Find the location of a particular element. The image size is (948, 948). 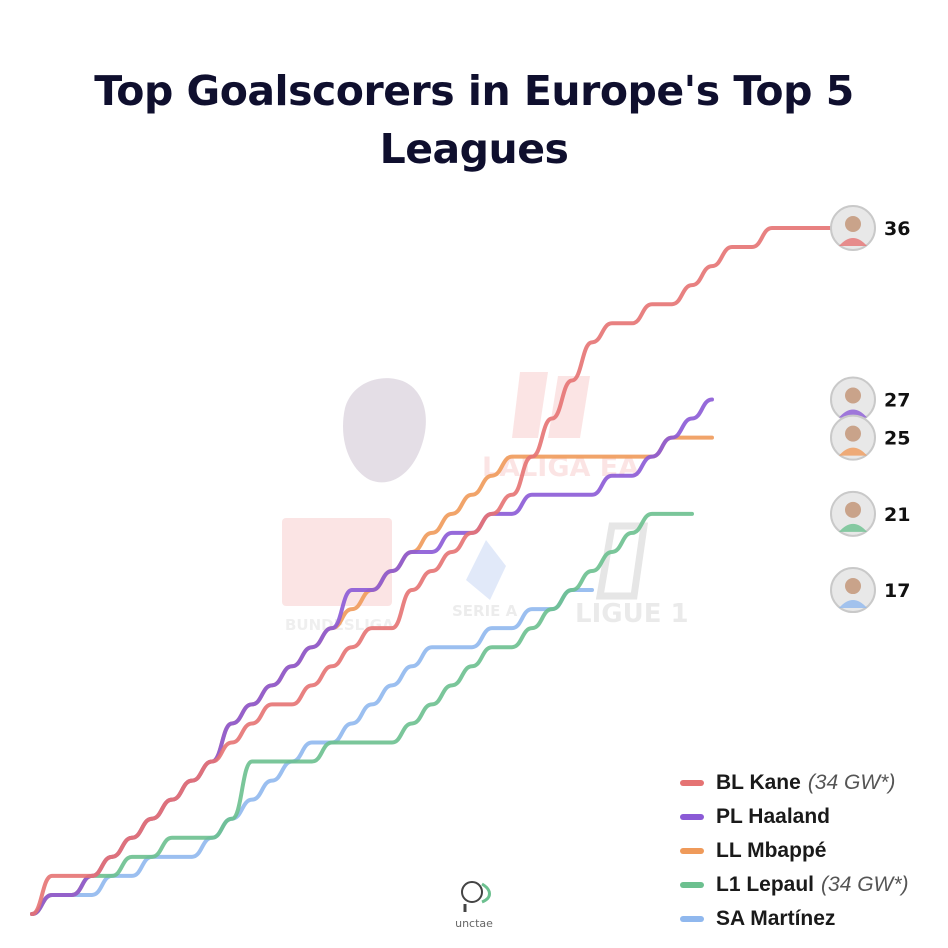

legend-label: LL Mbappé is located at coordinates (771, 850).